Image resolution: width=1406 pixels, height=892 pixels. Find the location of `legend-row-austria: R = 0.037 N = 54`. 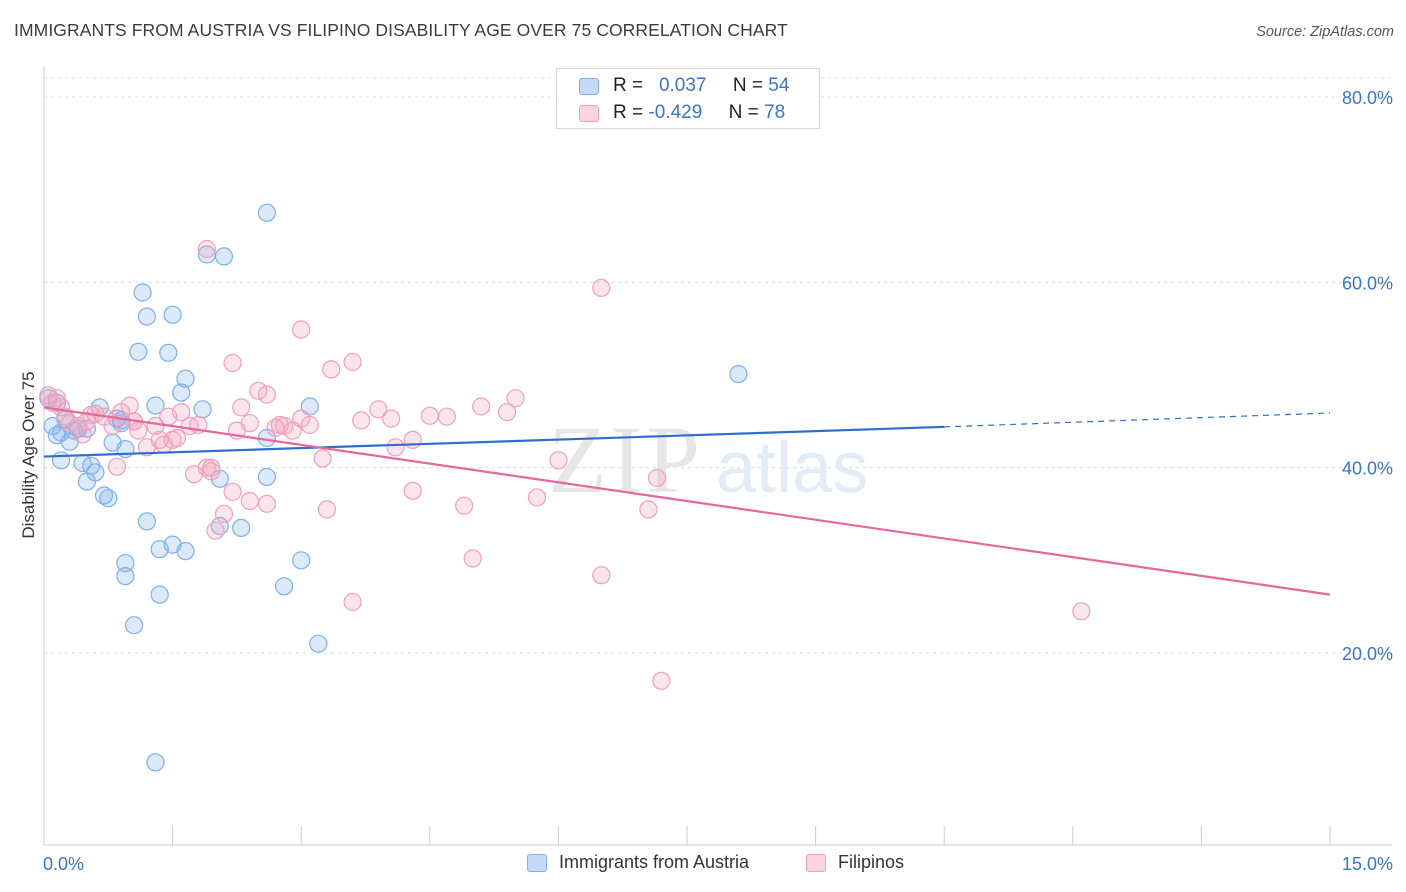

legend-row-austria: R = 0.037 N = 54 is located at coordinates (684, 86).